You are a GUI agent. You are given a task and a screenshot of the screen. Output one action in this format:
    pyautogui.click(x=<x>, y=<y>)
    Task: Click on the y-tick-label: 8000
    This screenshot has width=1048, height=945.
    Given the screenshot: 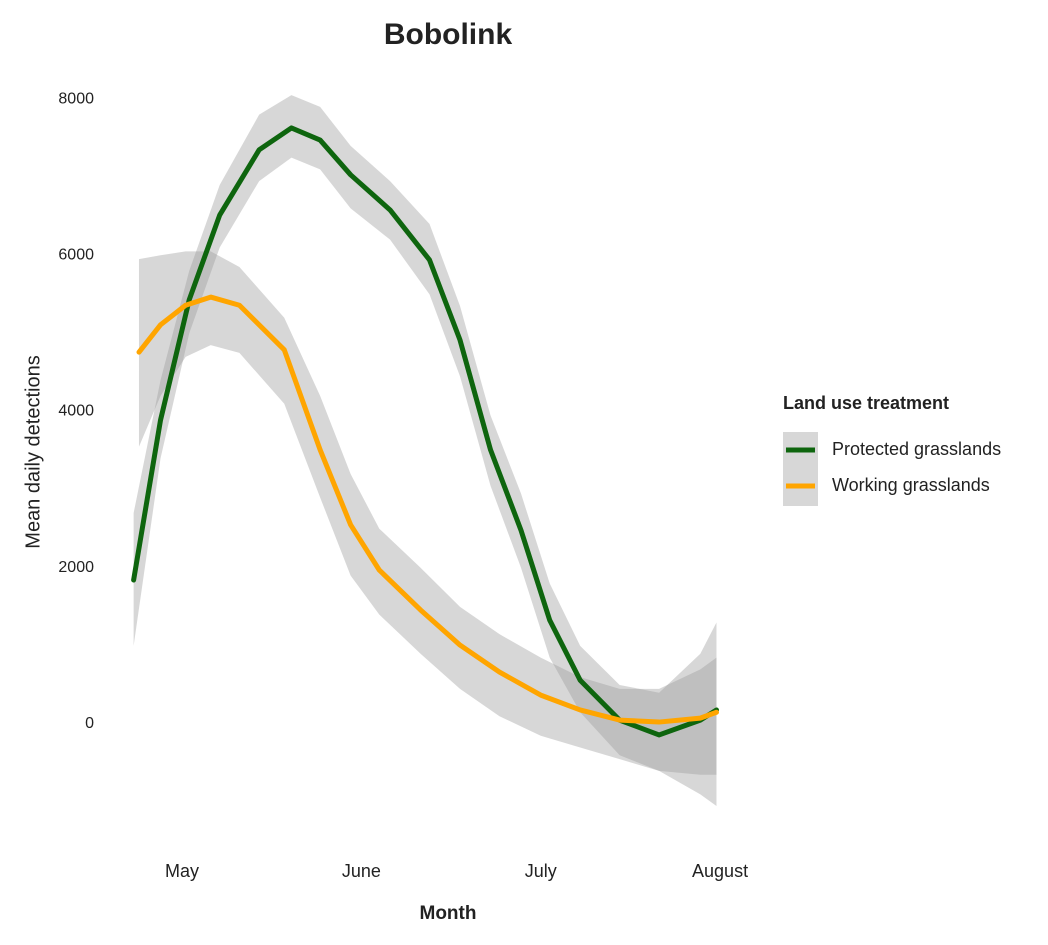 What is the action you would take?
    pyautogui.click(x=76, y=98)
    